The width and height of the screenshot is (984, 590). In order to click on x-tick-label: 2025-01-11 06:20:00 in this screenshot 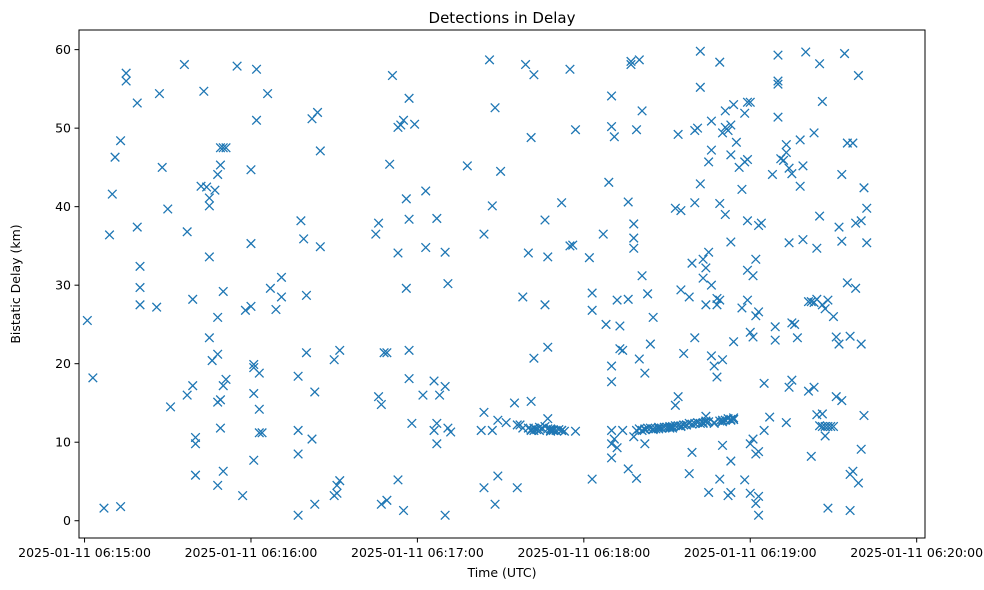, I will do `click(916, 552)`.